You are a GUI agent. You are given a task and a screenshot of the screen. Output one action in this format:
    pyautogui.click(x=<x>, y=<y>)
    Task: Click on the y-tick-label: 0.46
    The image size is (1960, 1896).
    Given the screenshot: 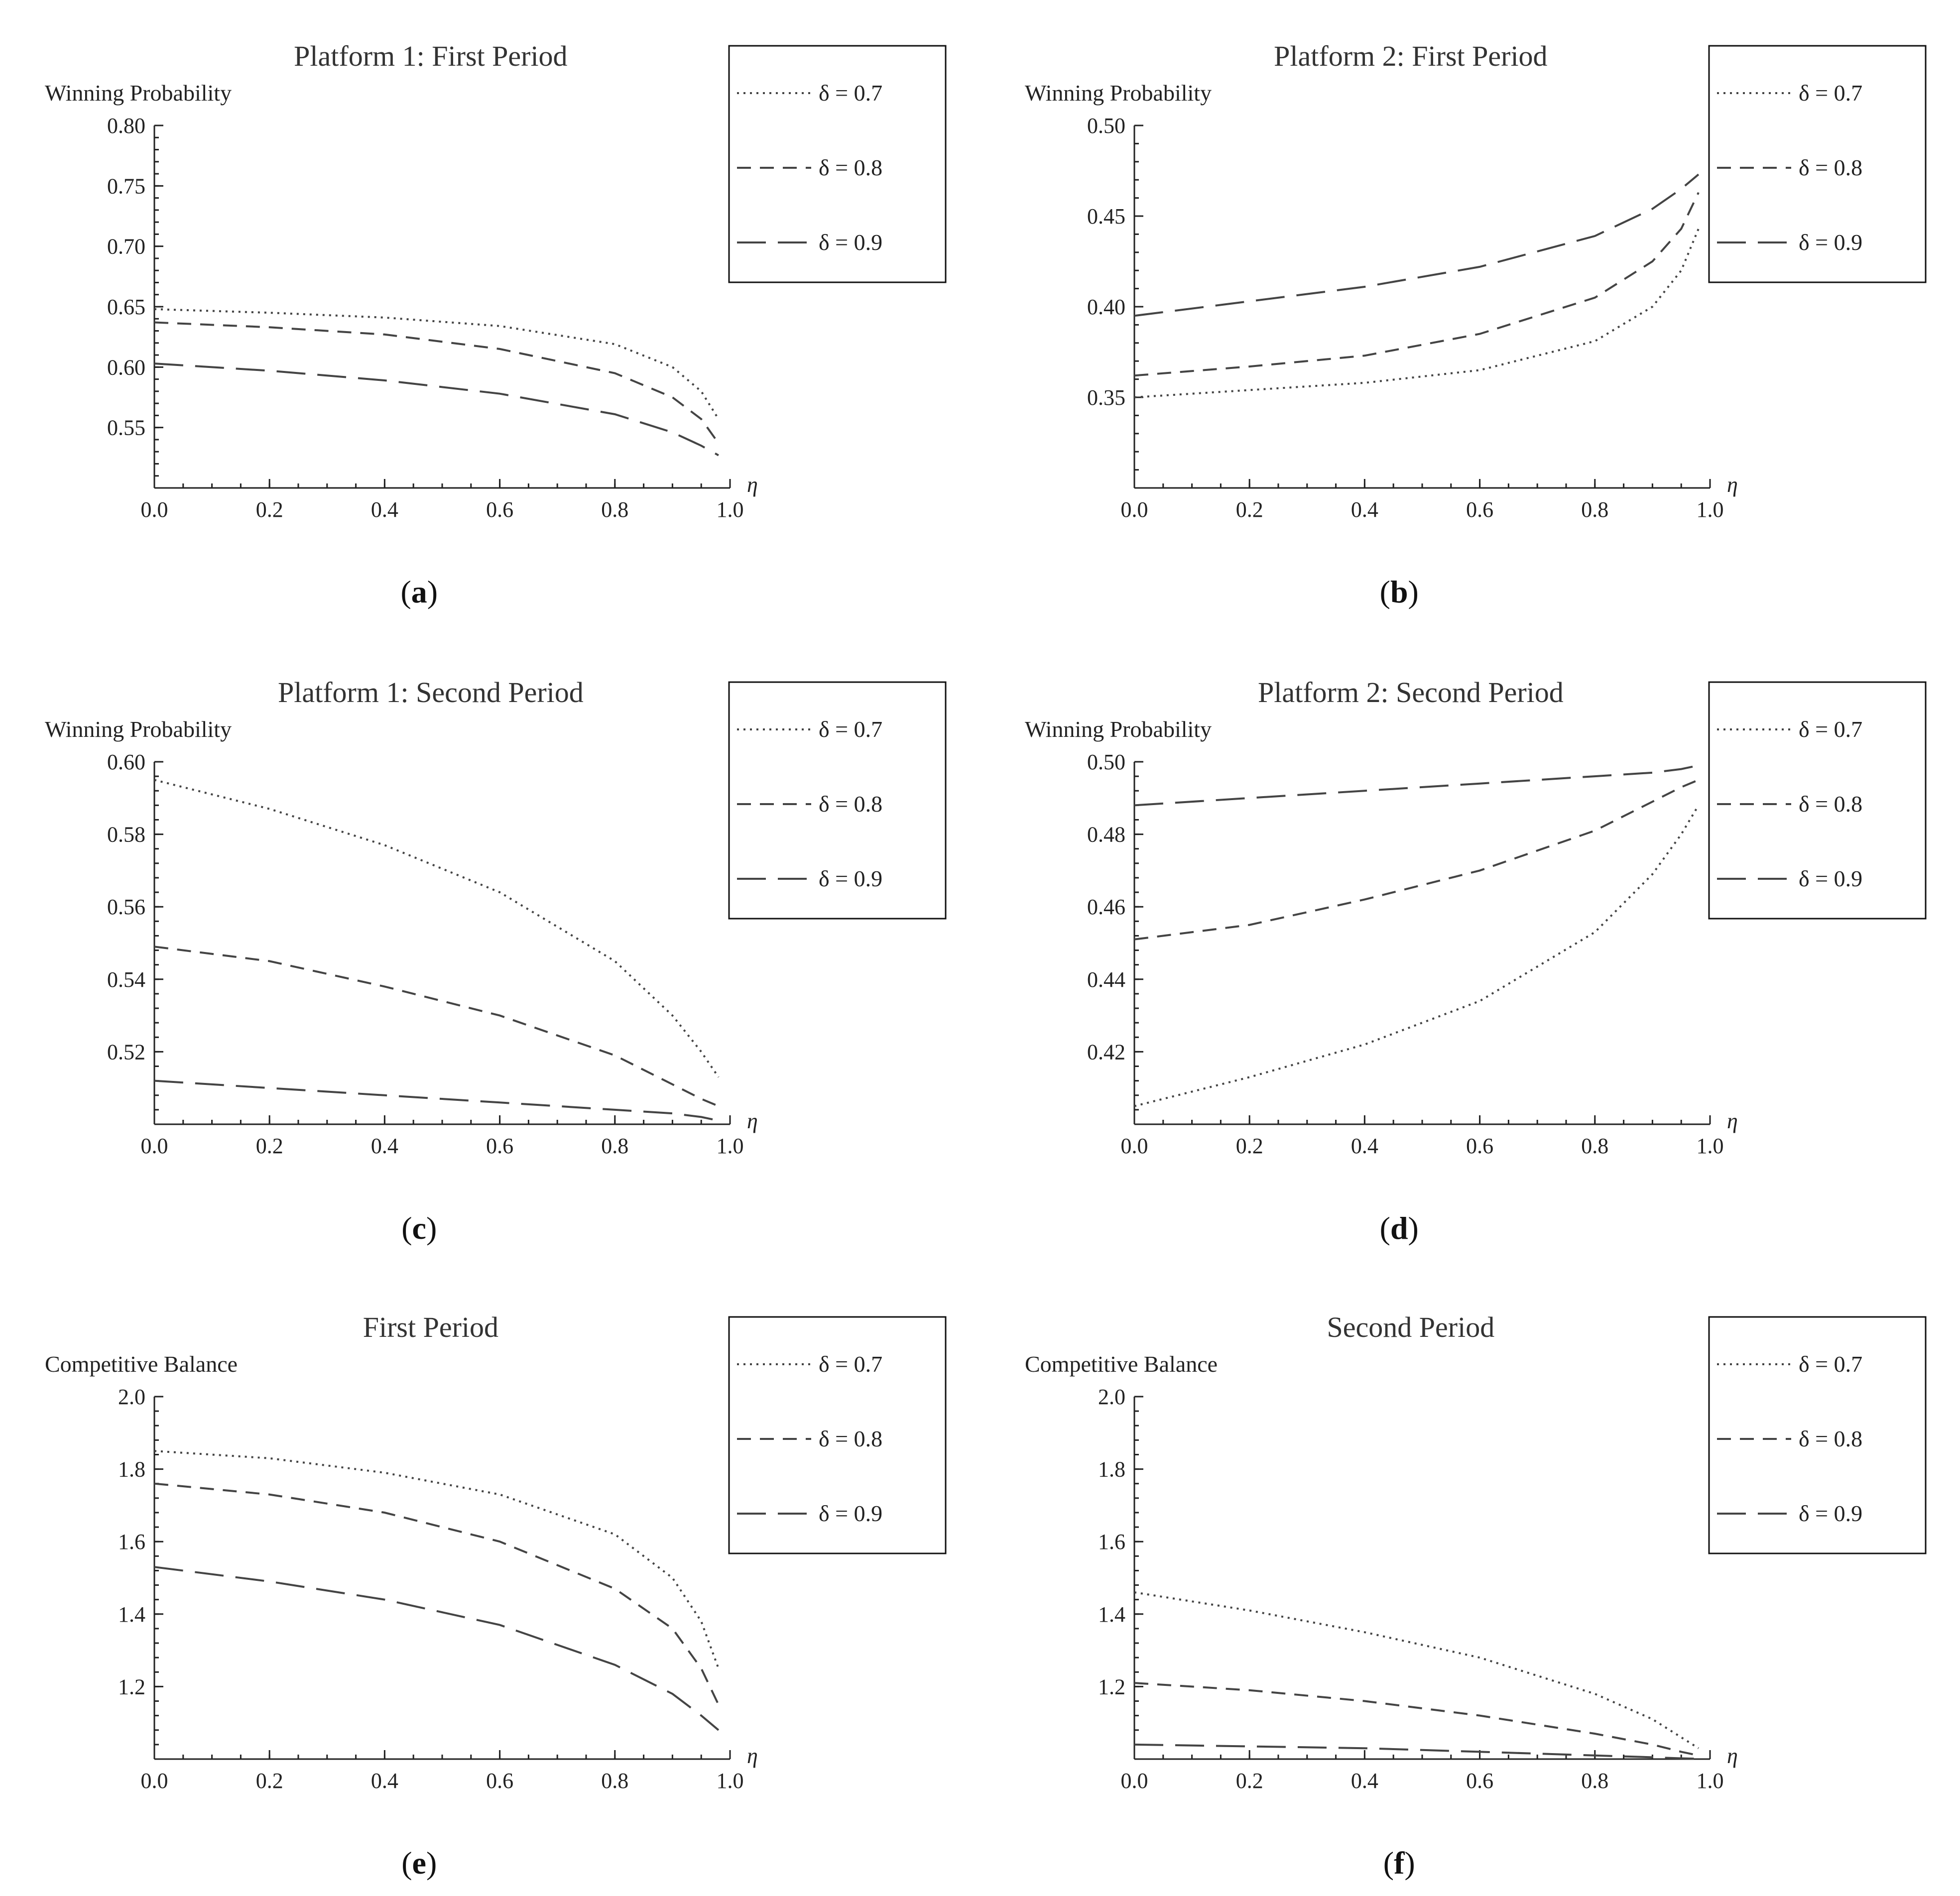 What is the action you would take?
    pyautogui.click(x=1106, y=907)
    